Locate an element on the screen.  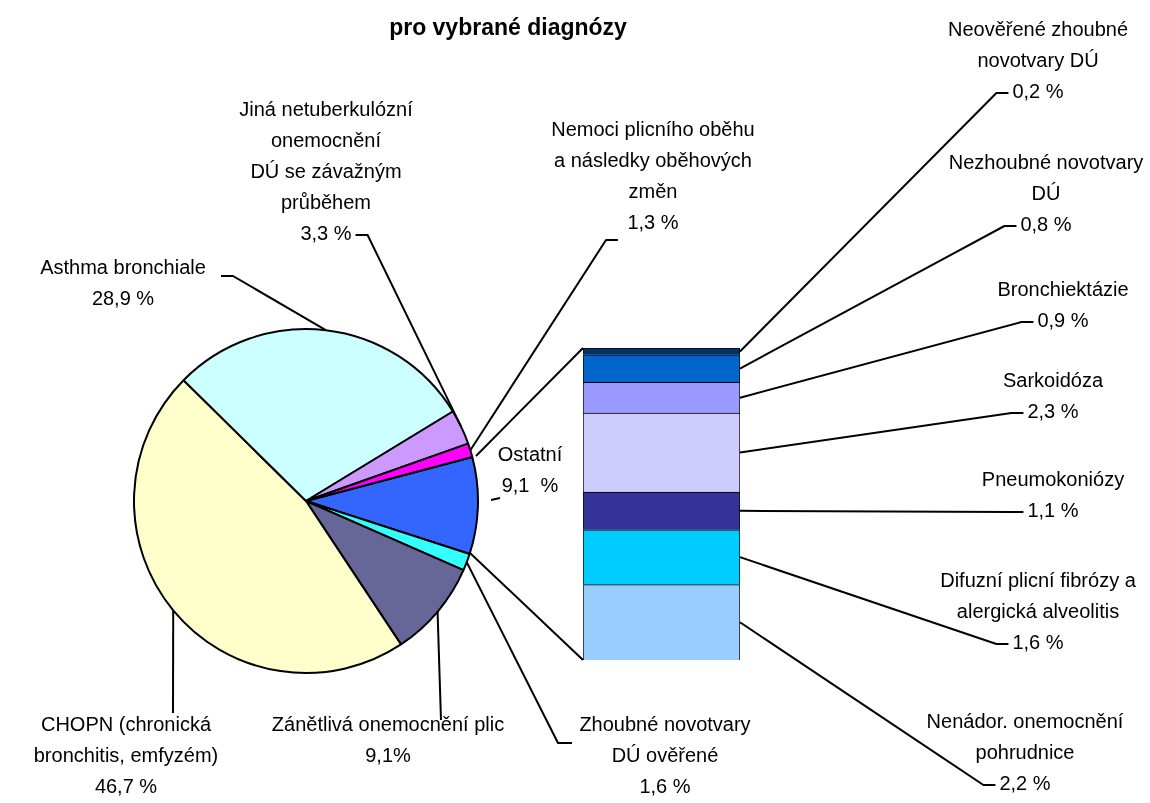
slice-label: Ostatní is located at coordinates (530, 453).